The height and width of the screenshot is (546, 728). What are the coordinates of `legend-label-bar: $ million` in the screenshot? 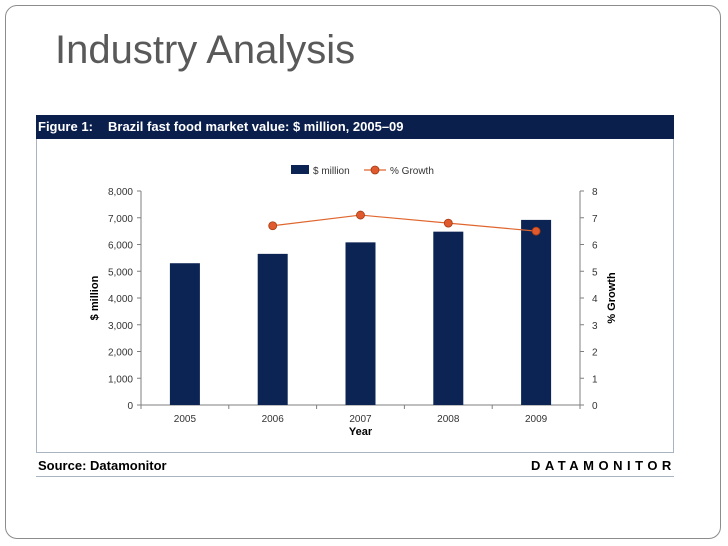 It's located at (331, 171).